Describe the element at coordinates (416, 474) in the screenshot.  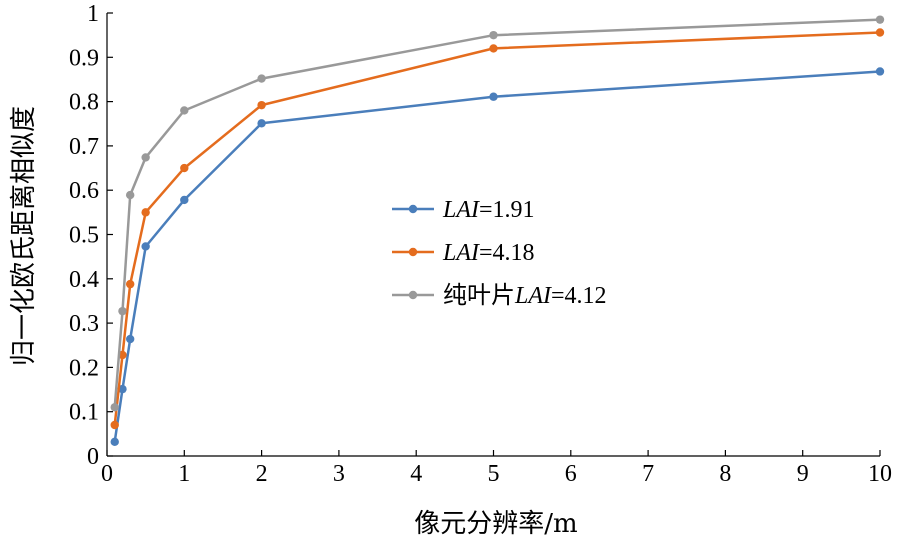
I see `x-tick-label: 4` at that location.